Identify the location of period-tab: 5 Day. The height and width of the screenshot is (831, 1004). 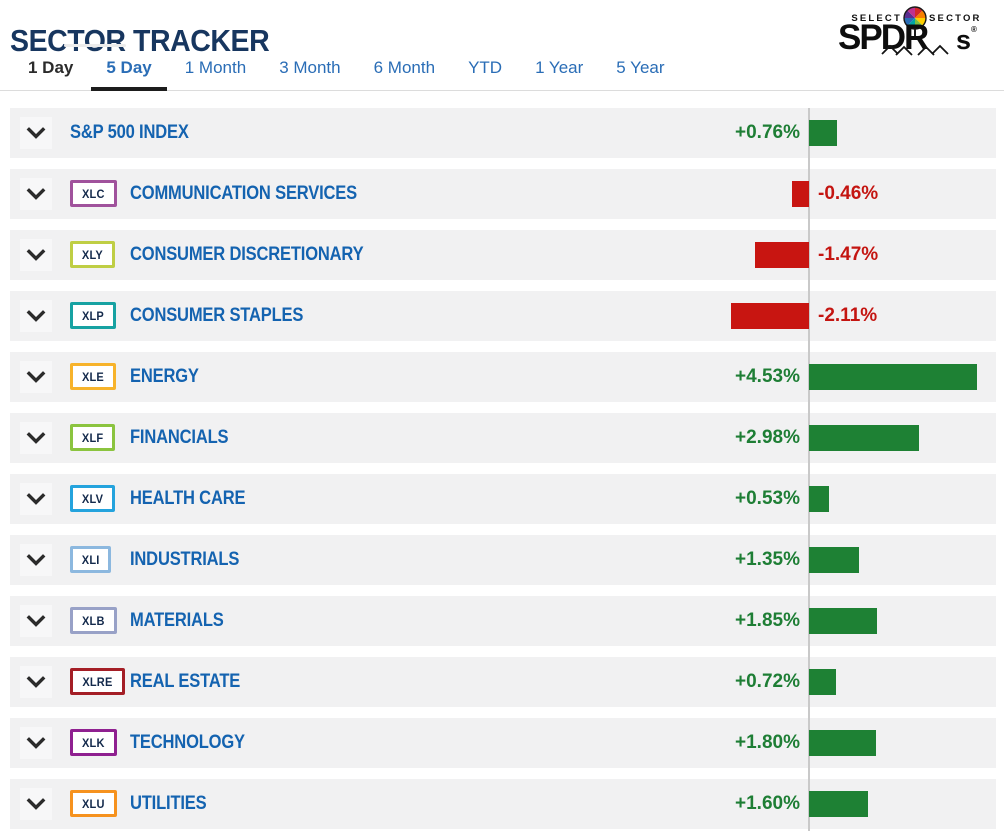
(129, 74).